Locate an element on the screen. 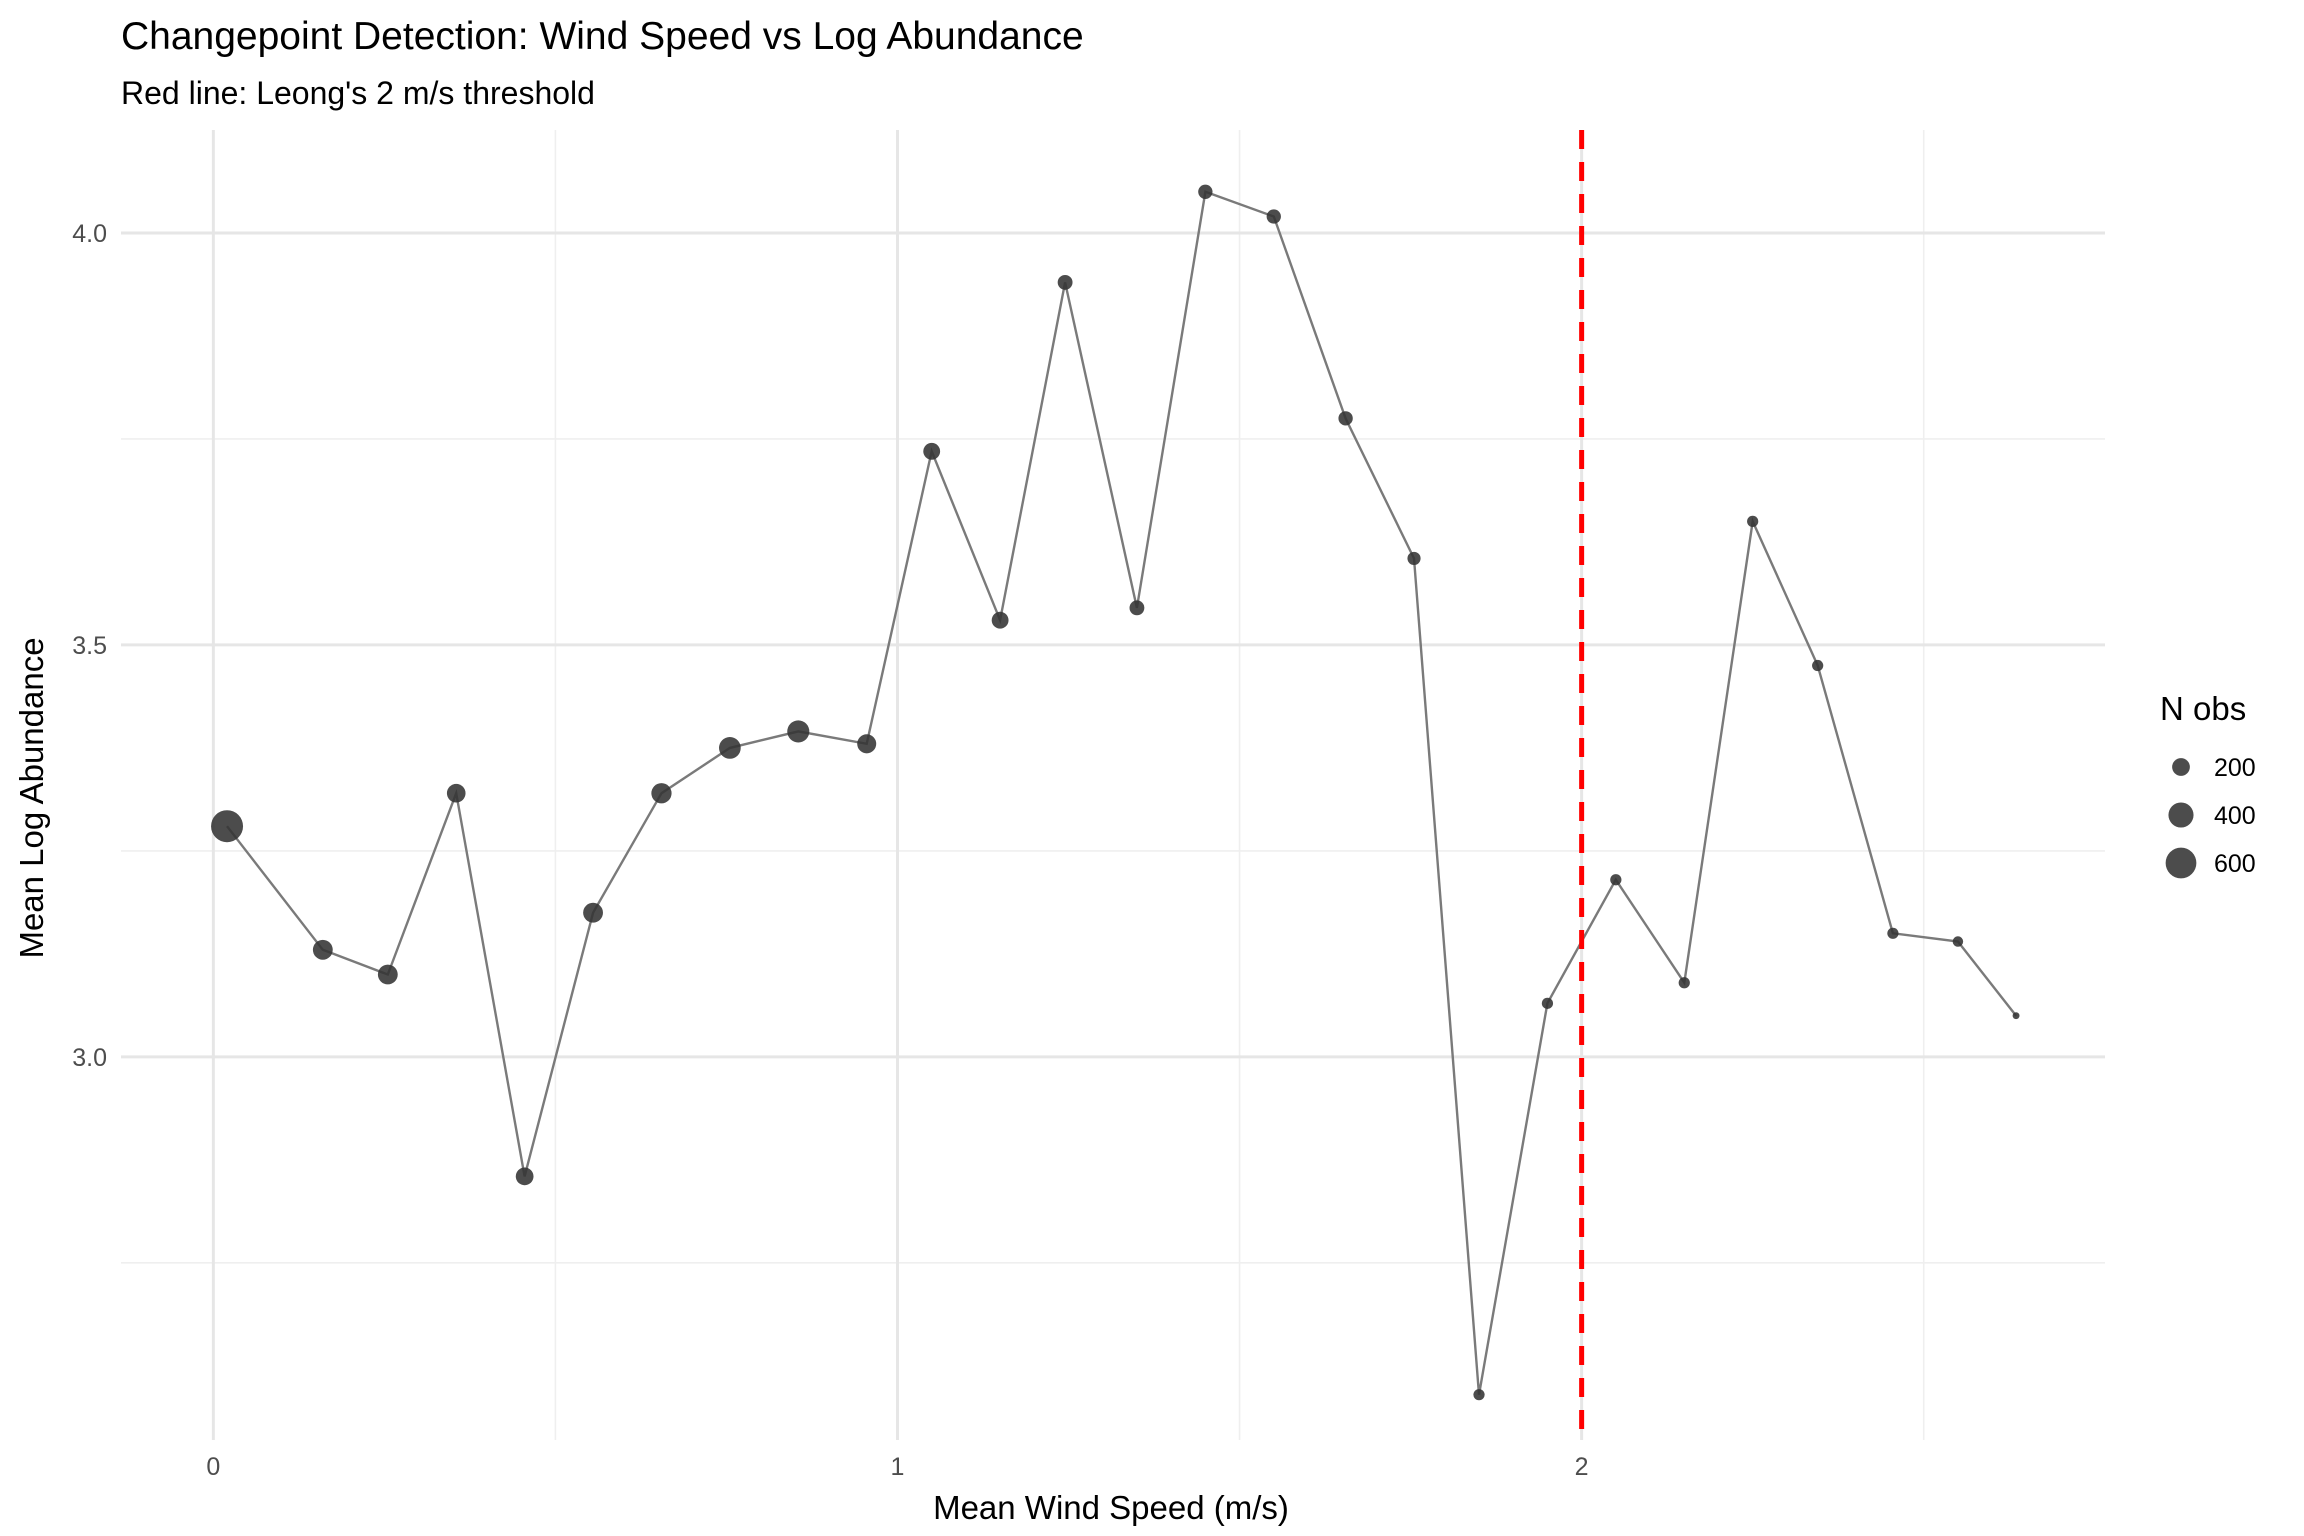 This screenshot has width=2304, height=1536. x-tick-labels: 0 1 2 is located at coordinates (897, 1467).